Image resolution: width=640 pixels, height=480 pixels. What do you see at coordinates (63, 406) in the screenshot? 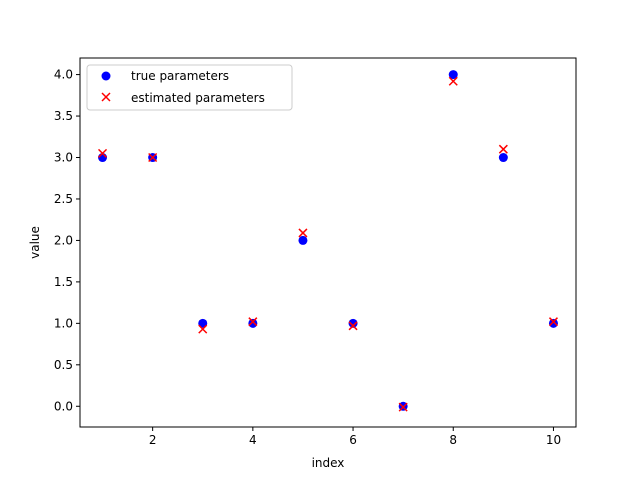
I see `y-tick-label: 0.0` at bounding box center [63, 406].